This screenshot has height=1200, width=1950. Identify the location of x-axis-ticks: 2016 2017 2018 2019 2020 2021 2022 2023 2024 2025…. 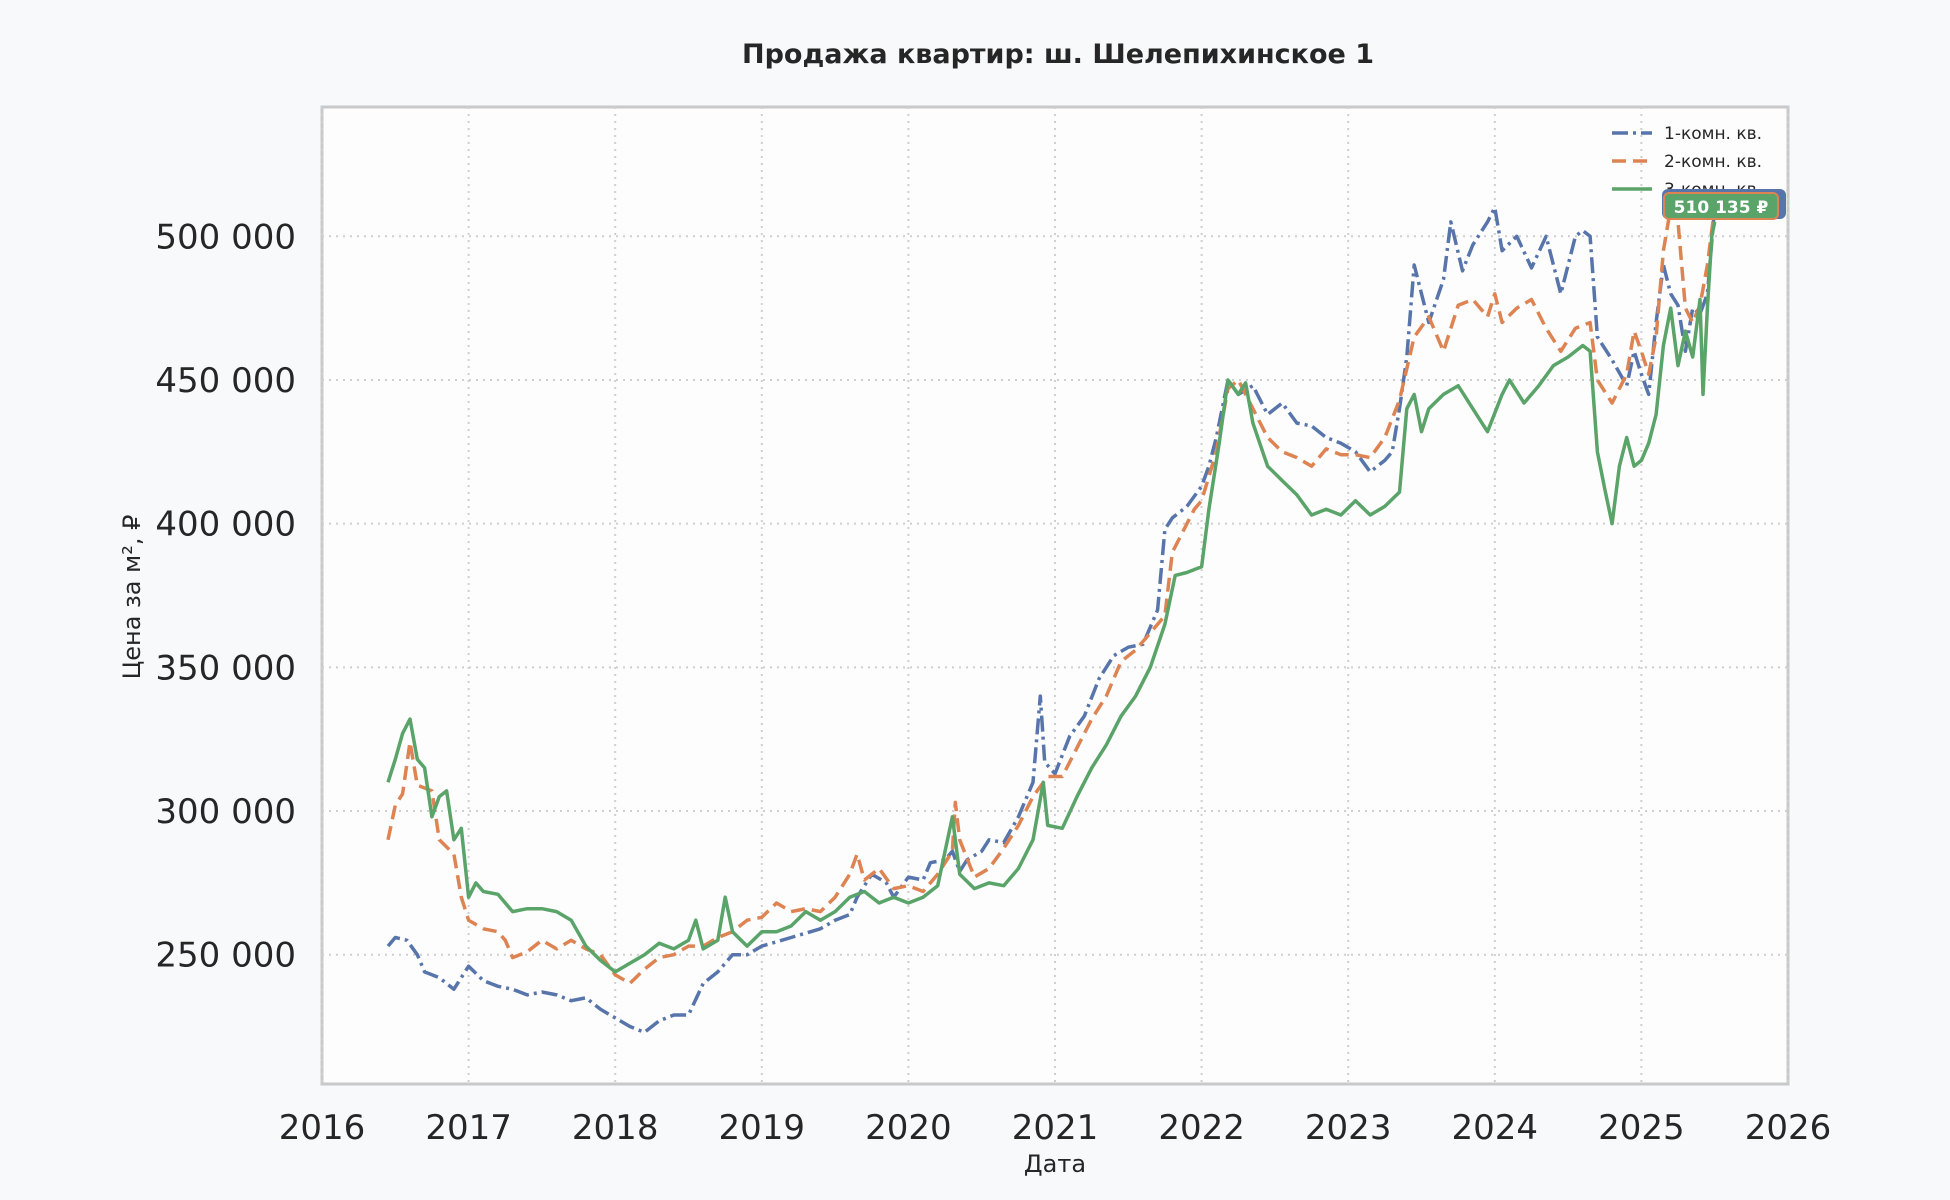
(1055, 1128).